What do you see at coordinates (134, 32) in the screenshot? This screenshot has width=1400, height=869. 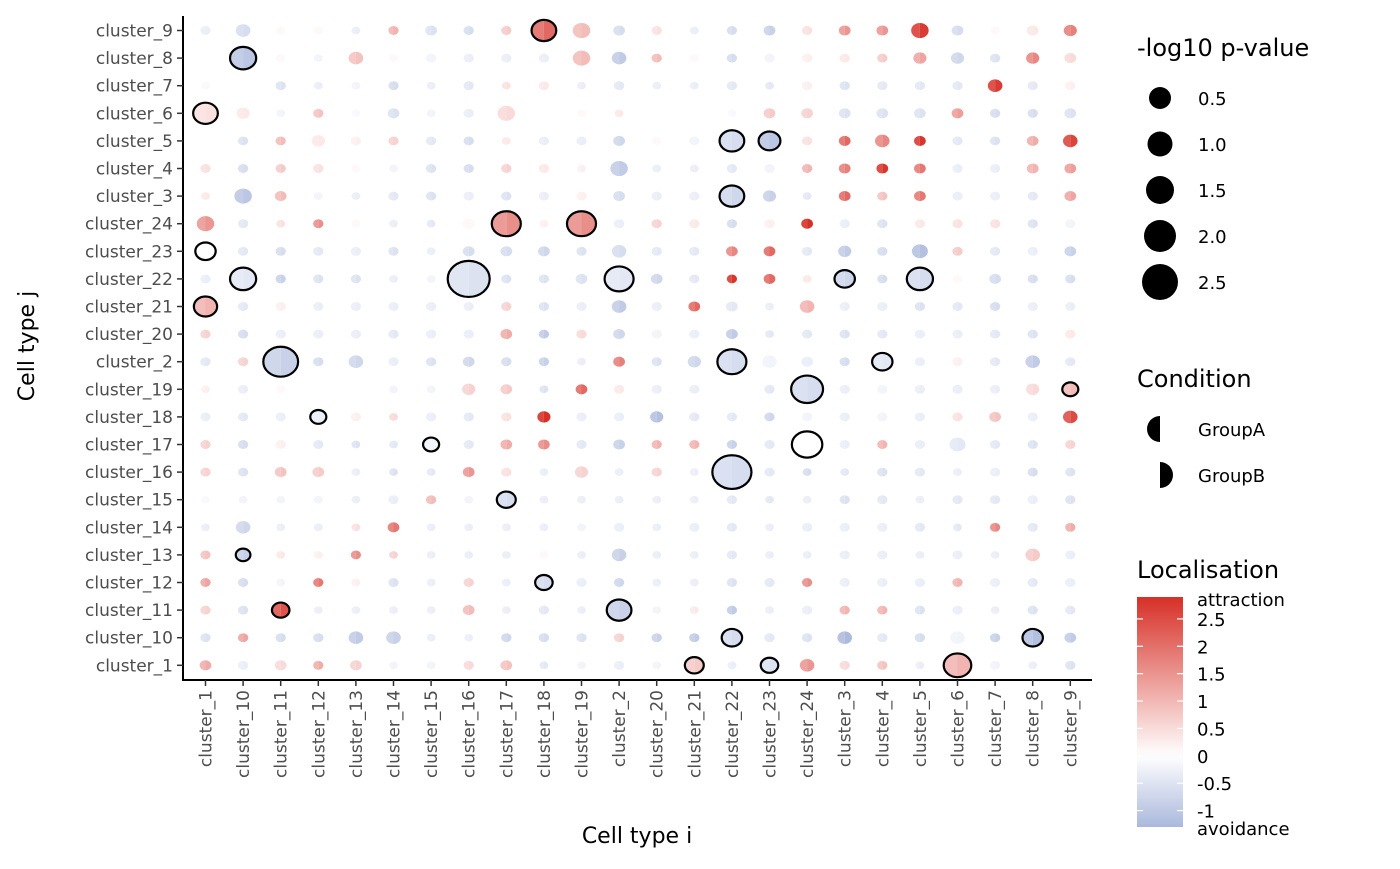 I see `y-tick-label: cluster_9` at bounding box center [134, 32].